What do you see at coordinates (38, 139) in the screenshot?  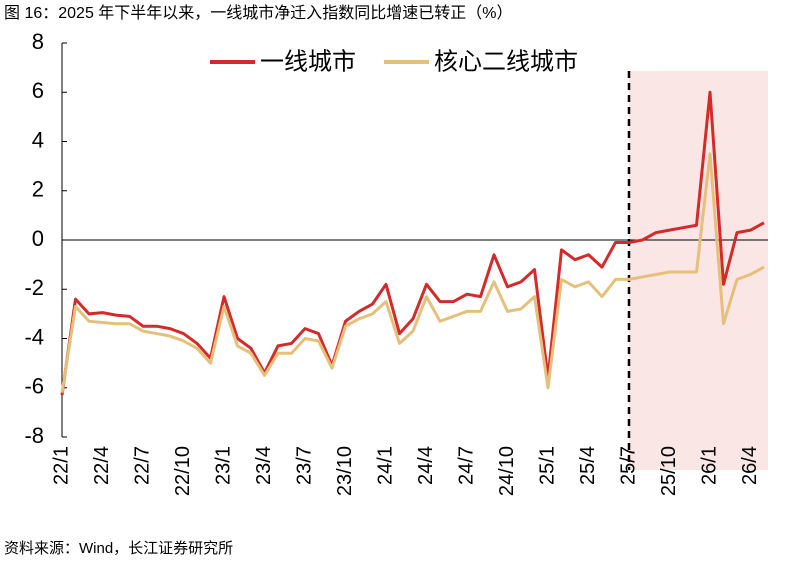 I see `y-tick-label: 4` at bounding box center [38, 139].